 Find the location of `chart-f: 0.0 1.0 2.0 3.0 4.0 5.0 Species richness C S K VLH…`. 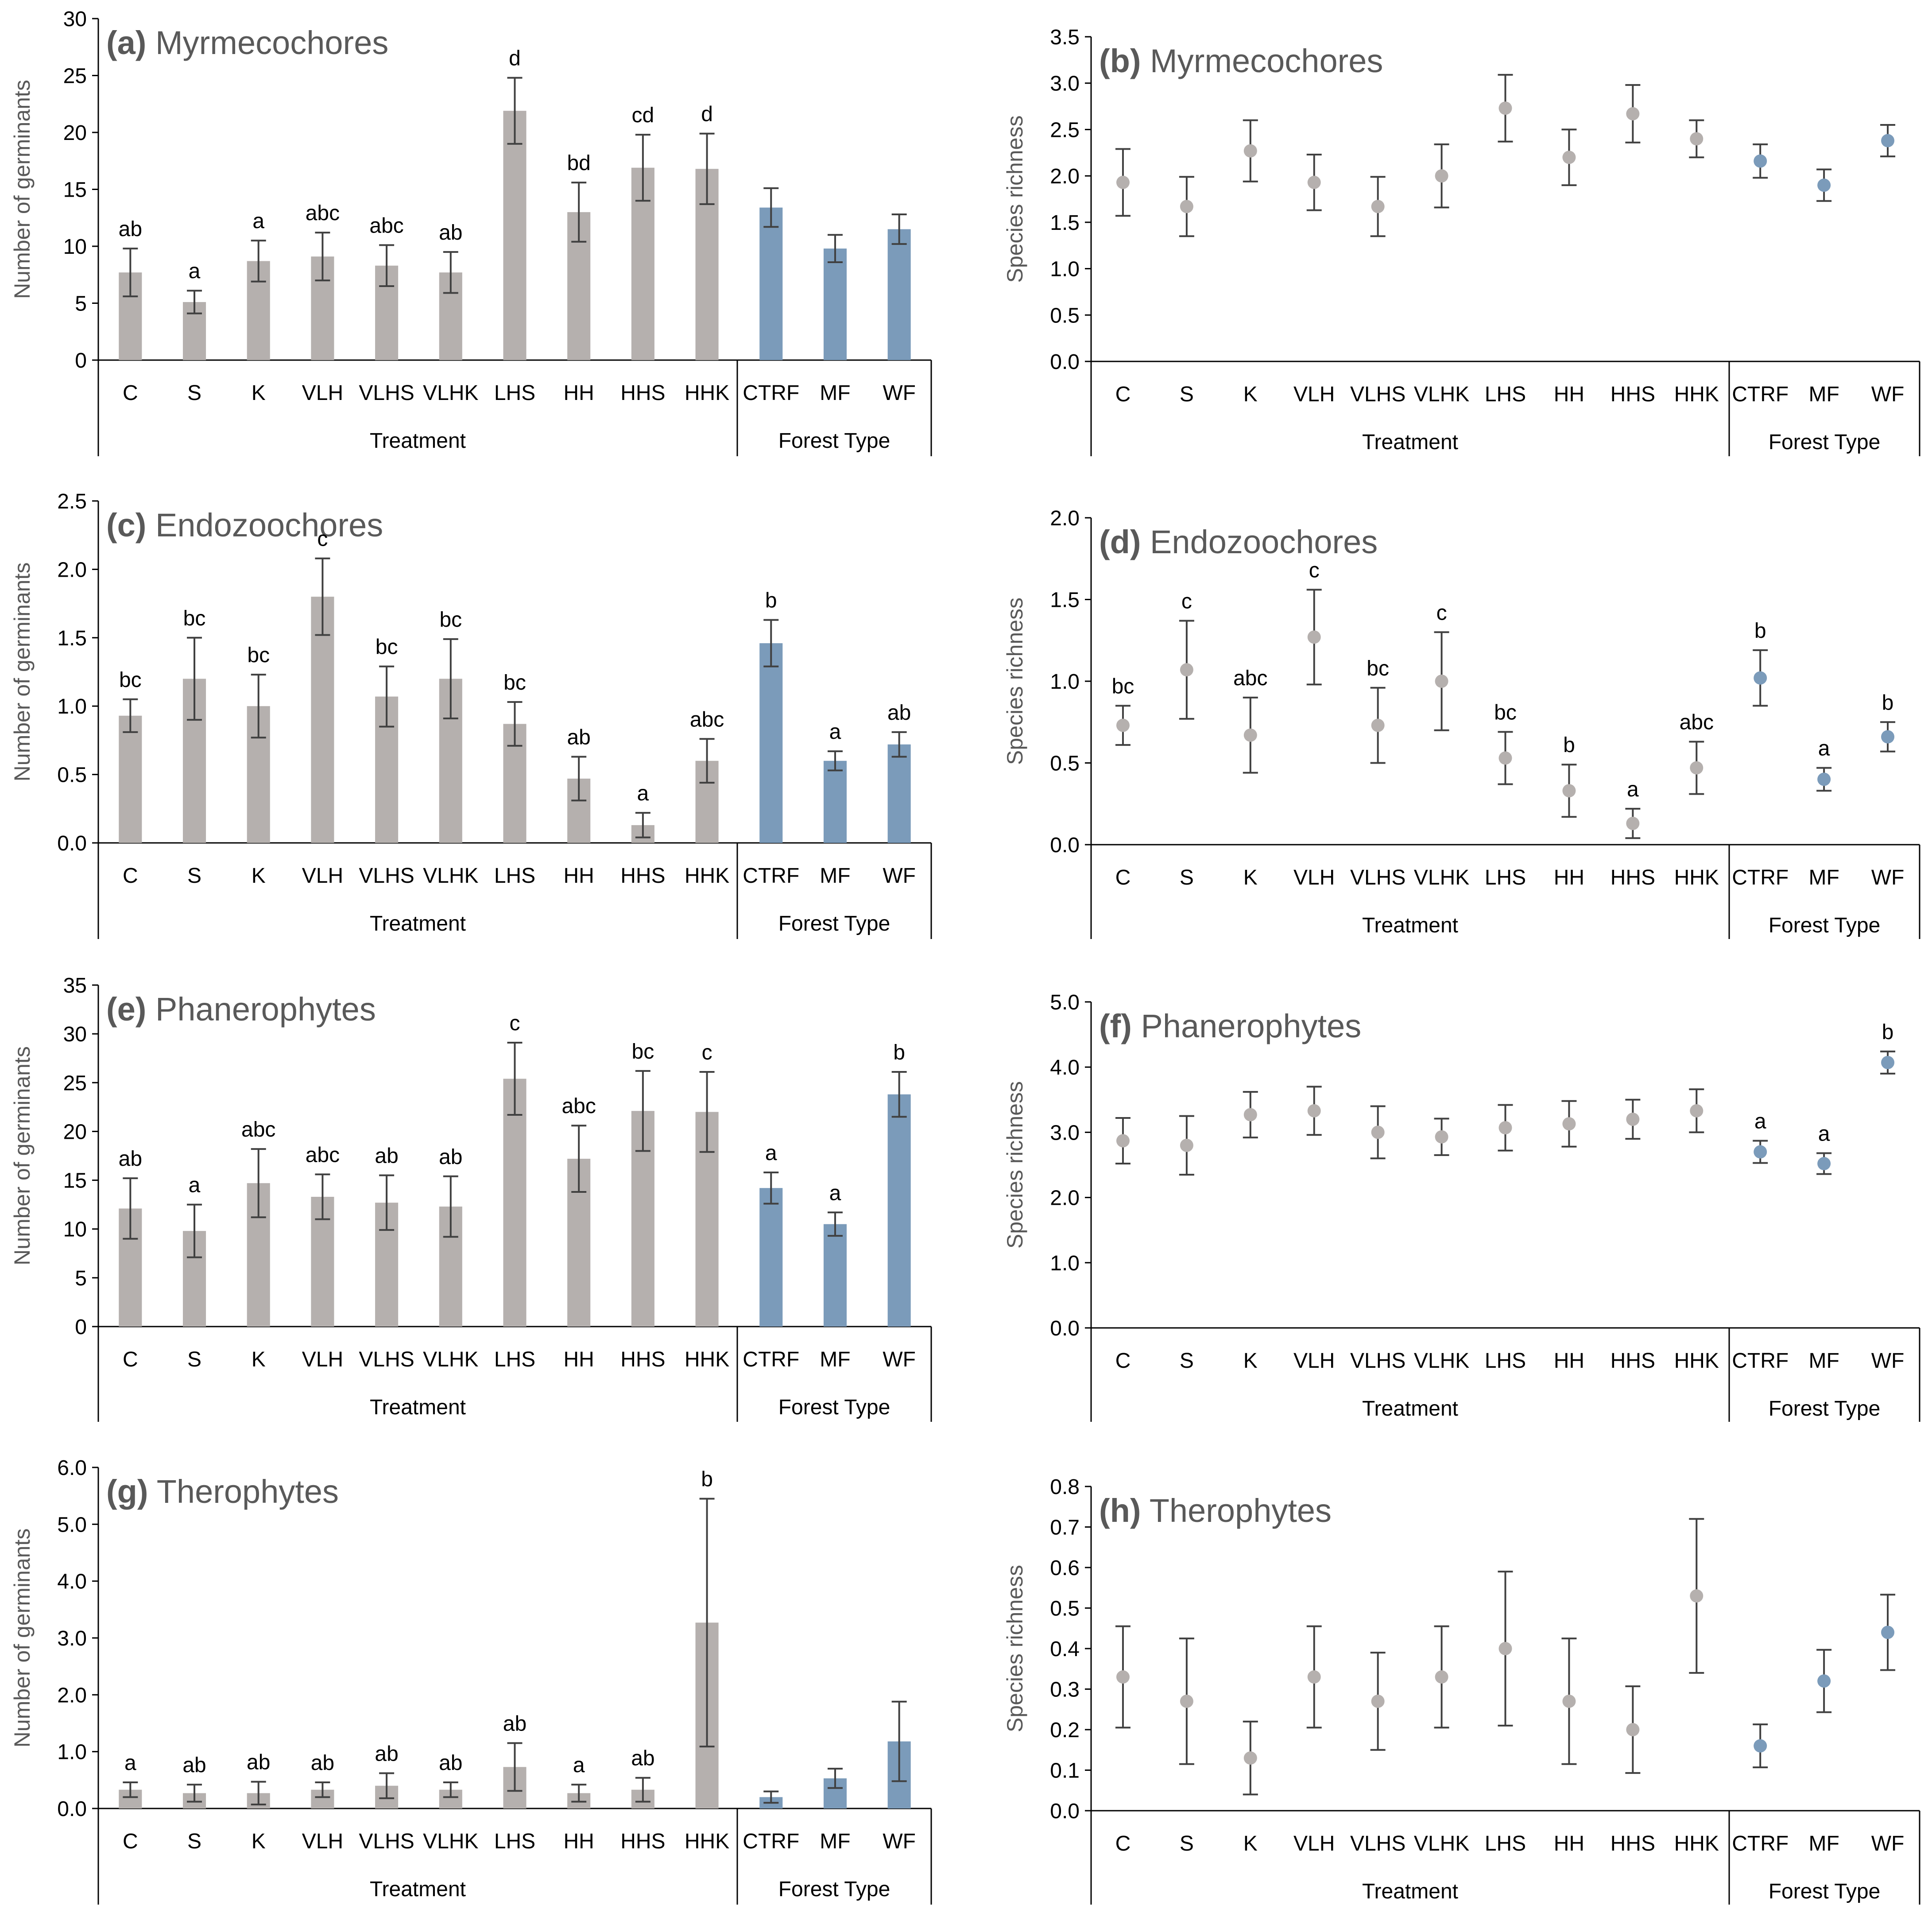

chart-f: 0.0 1.0 2.0 3.0 4.0 5.0 Species richness C S K VLH… is located at coordinates (1461, 1206).